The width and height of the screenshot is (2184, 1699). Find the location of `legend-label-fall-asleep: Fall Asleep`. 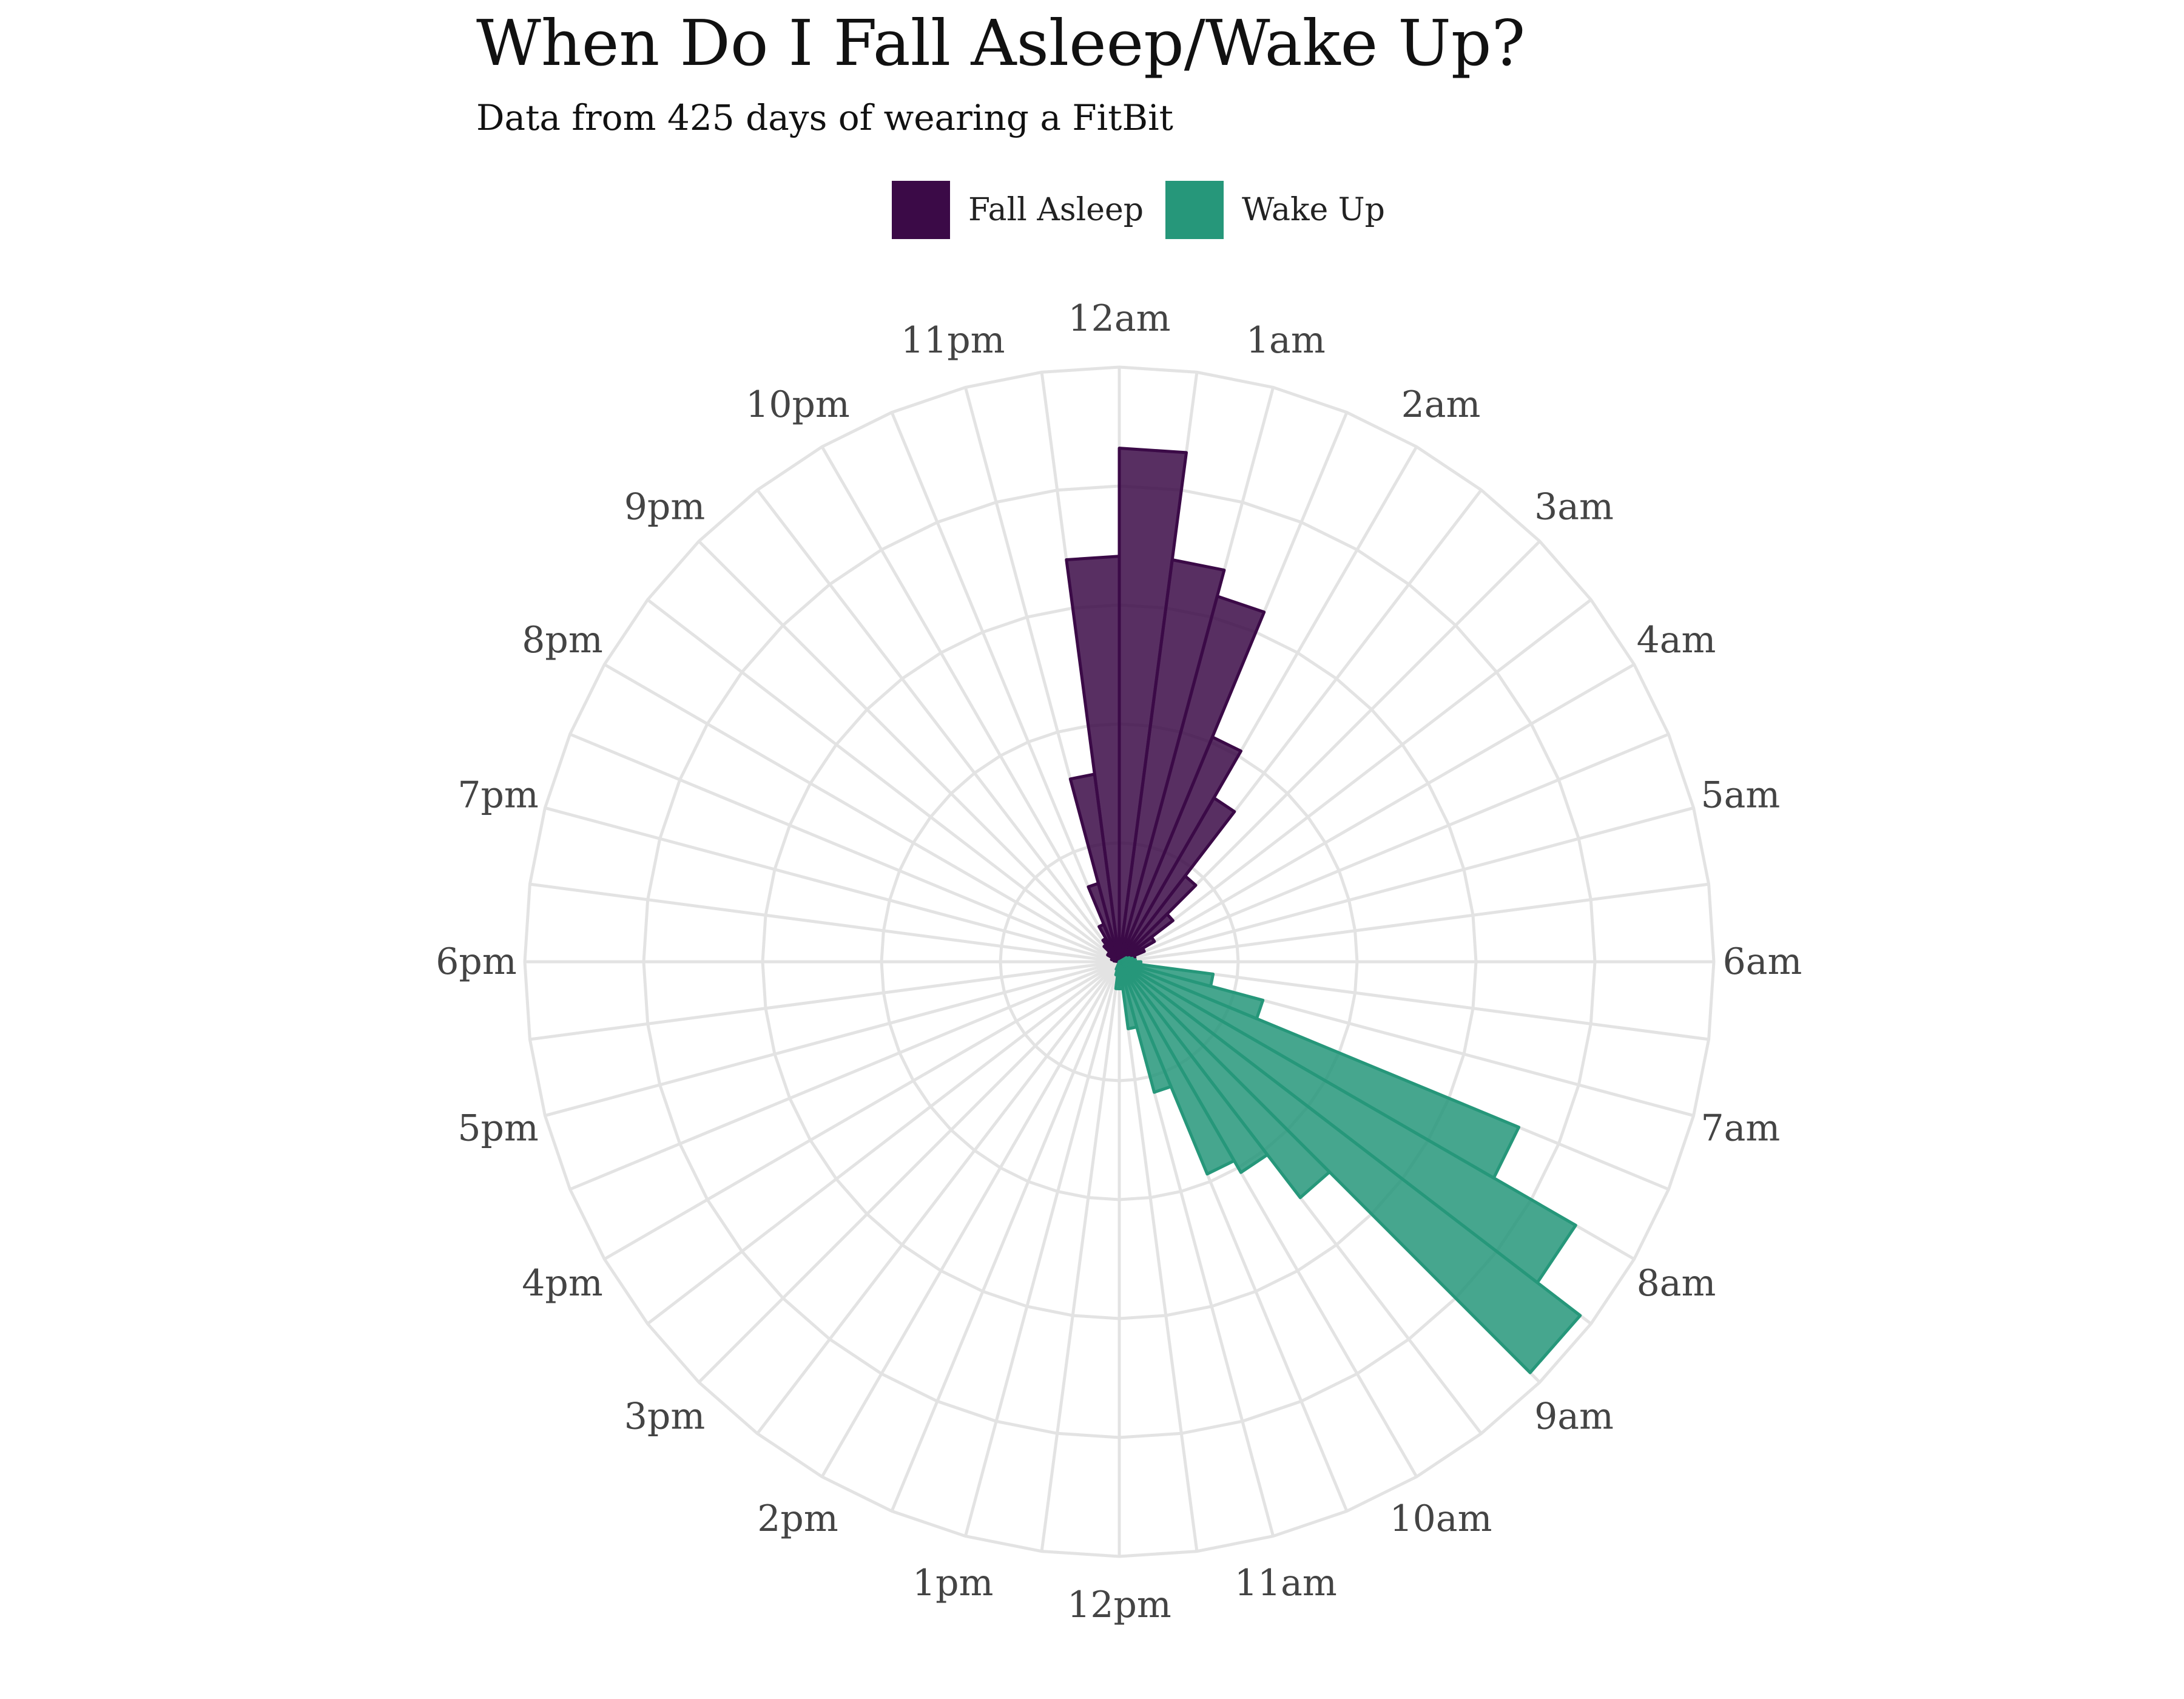

legend-label-fall-asleep: Fall Asleep is located at coordinates (1056, 210).